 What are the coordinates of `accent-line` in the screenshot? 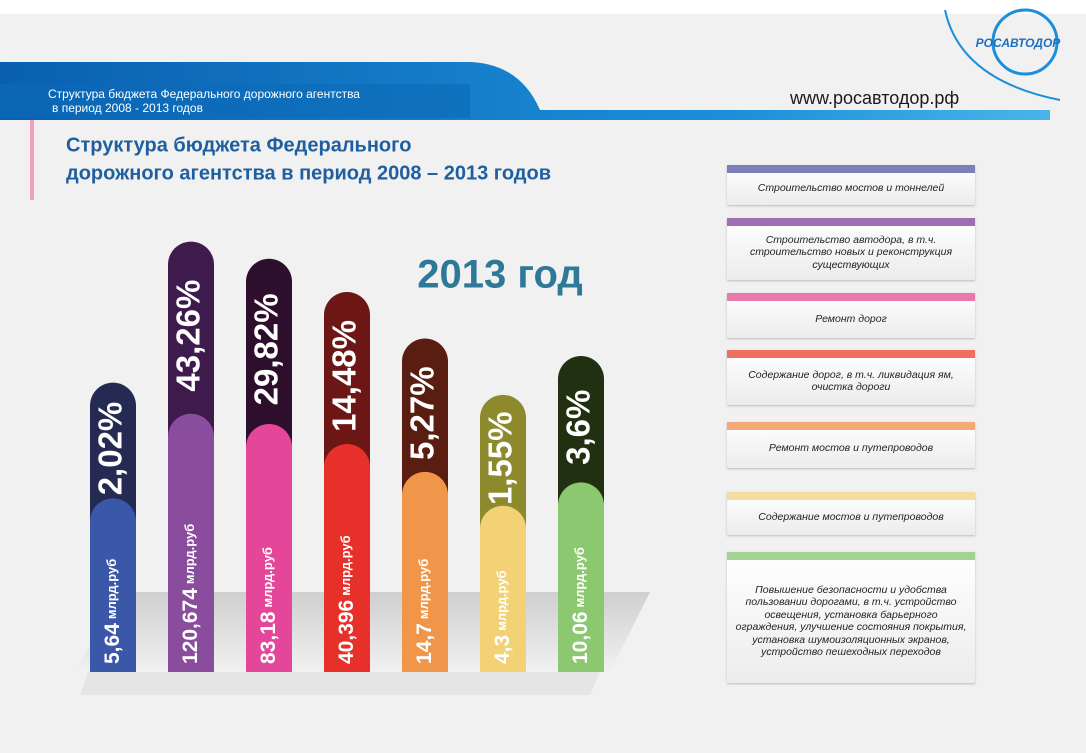 It's located at (32, 160).